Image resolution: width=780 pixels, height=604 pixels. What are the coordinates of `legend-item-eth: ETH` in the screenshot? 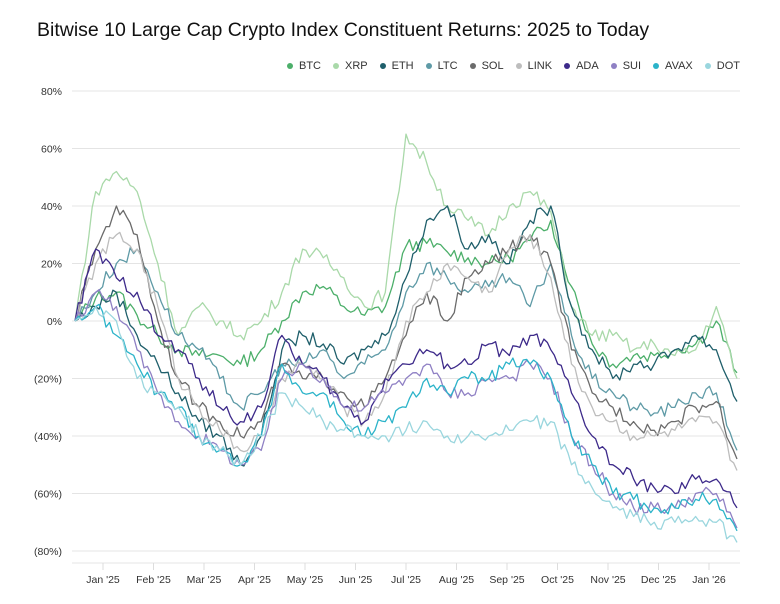 It's located at (396, 66).